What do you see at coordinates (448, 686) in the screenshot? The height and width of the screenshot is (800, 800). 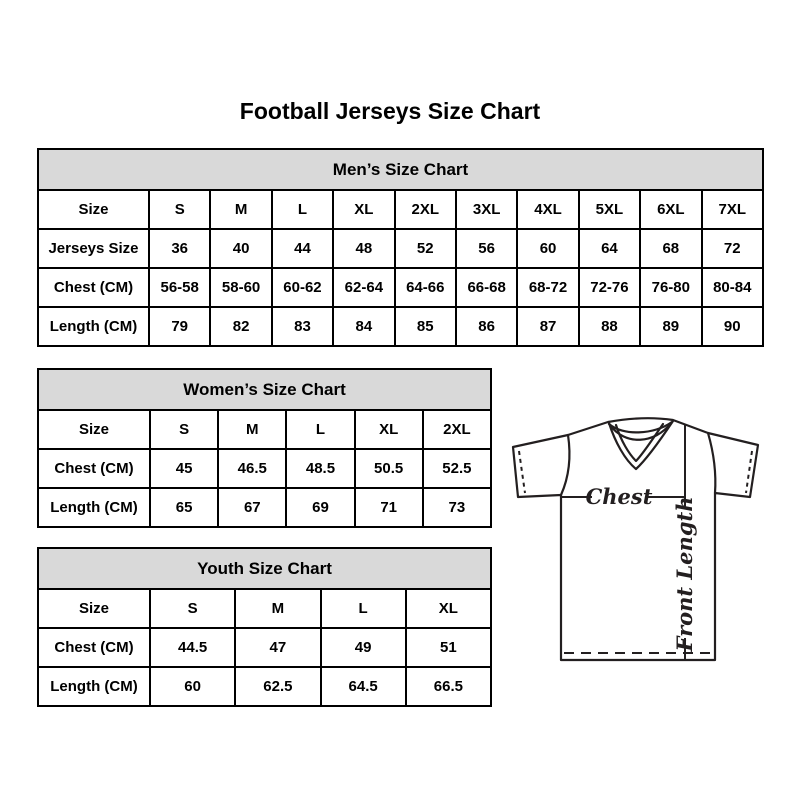 I see `table-cell: 66.5` at bounding box center [448, 686].